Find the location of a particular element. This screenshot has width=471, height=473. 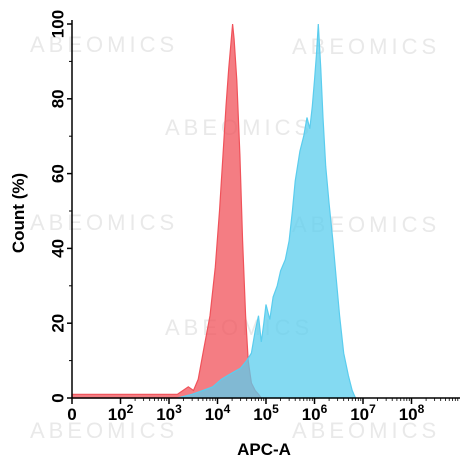

y-tick-label: 40 is located at coordinates (58, 248).